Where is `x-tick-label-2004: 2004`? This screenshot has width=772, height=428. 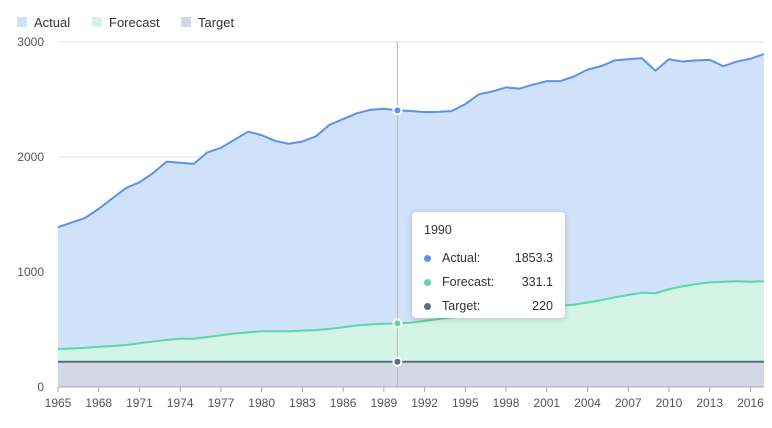
x-tick-label-2004: 2004 is located at coordinates (587, 403).